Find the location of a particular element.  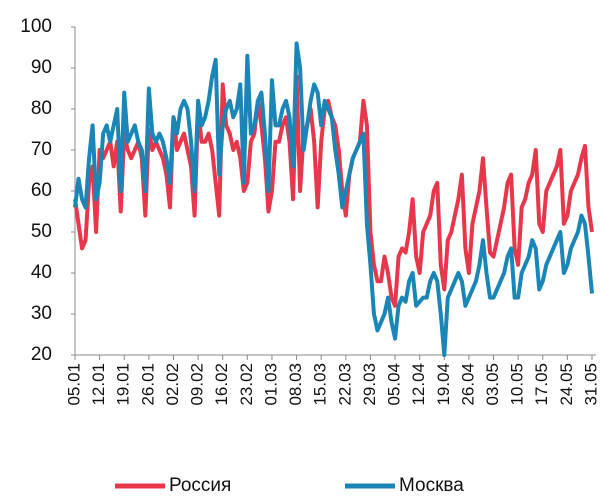

x-tick-label: 08.03 is located at coordinates (295, 384).